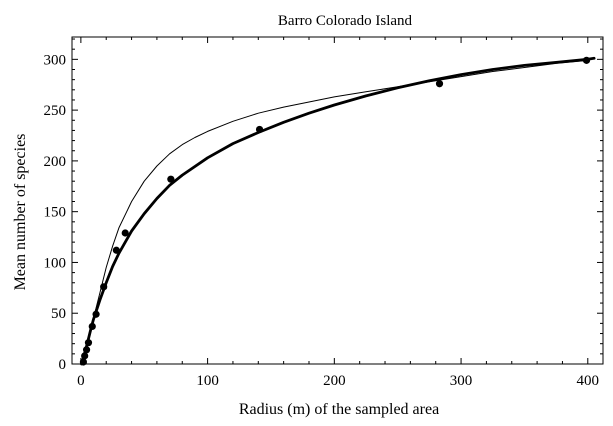  I want to click on y-axis-title: Mean number of species, so click(20, 212).